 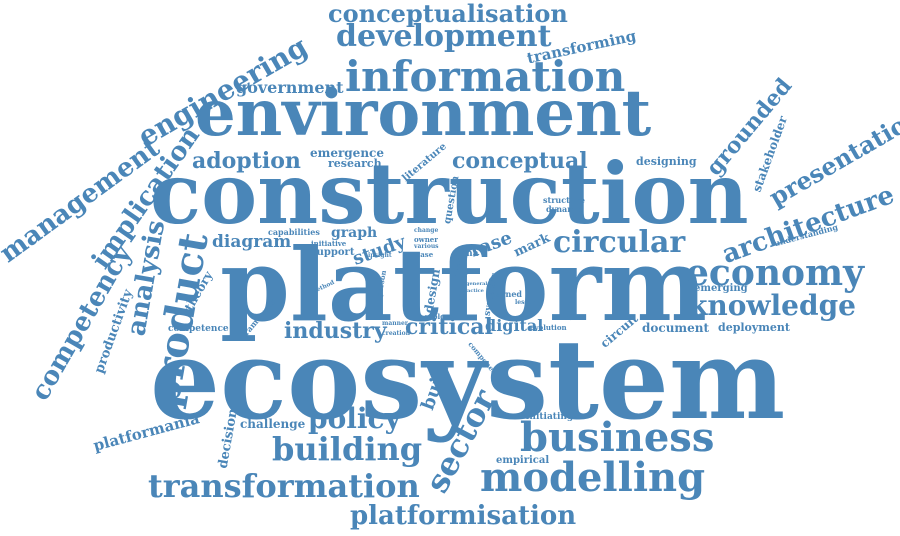 I want to click on word-knowledge: knowledge, so click(x=772, y=305).